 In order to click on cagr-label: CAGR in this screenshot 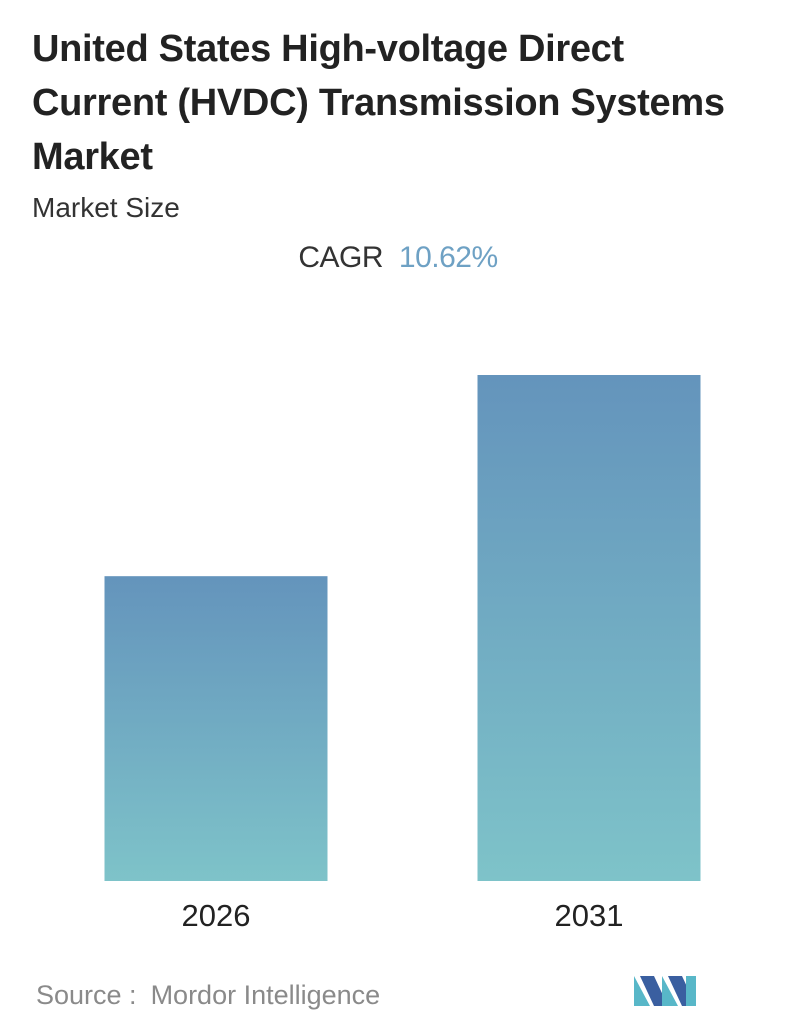, I will do `click(341, 257)`.